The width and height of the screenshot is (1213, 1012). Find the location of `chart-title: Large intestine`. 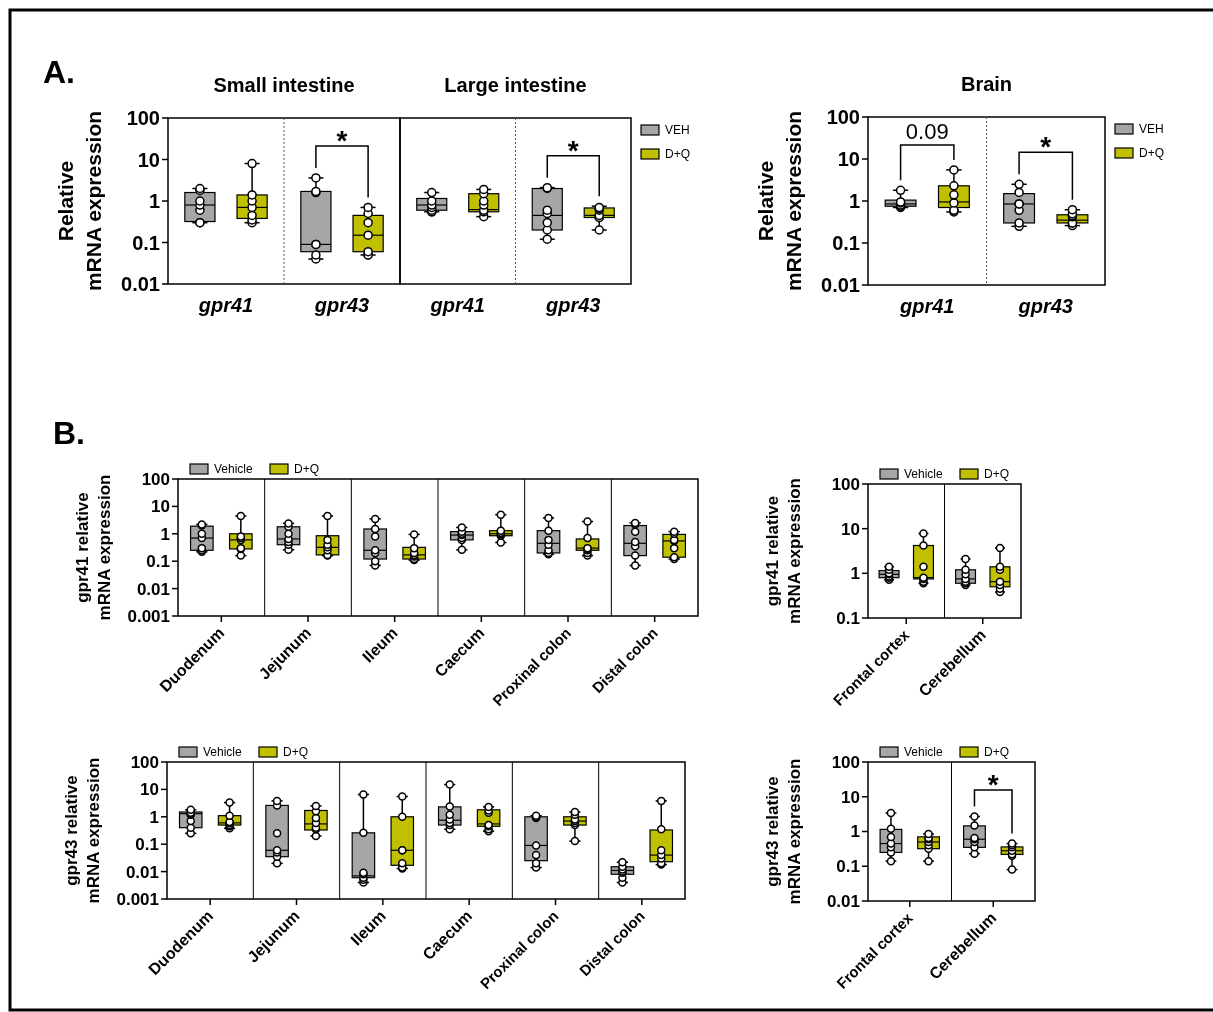

chart-title: Large intestine is located at coordinates (515, 85).